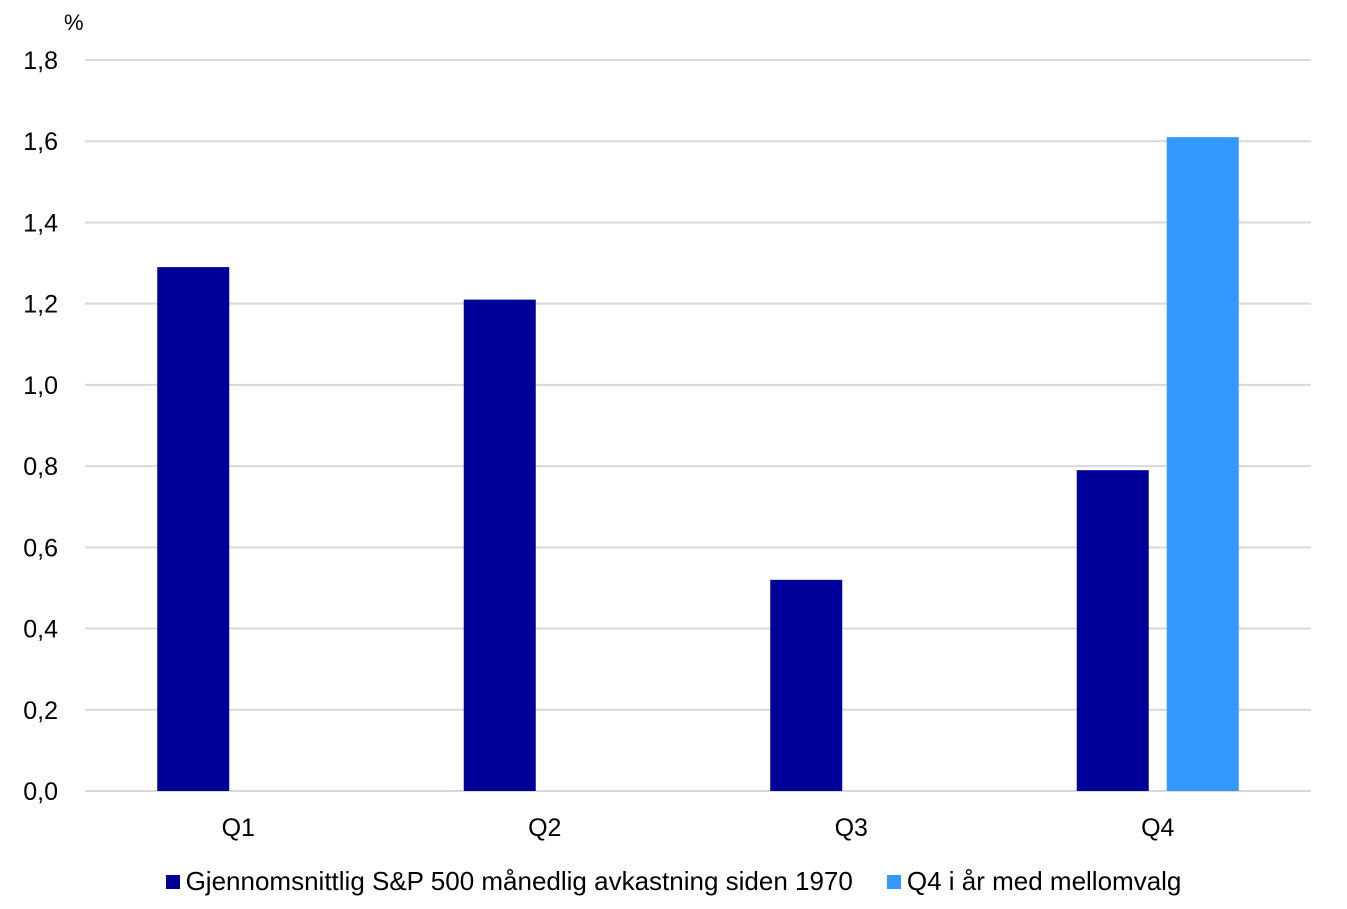 The height and width of the screenshot is (909, 1347). I want to click on y-axis-unit-label: %, so click(74, 22).